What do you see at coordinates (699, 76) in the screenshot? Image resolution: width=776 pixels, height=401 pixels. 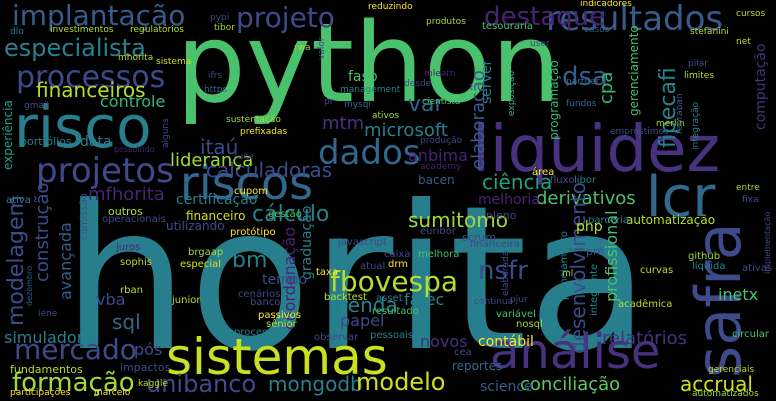 I see `word-limites: limites` at bounding box center [699, 76].